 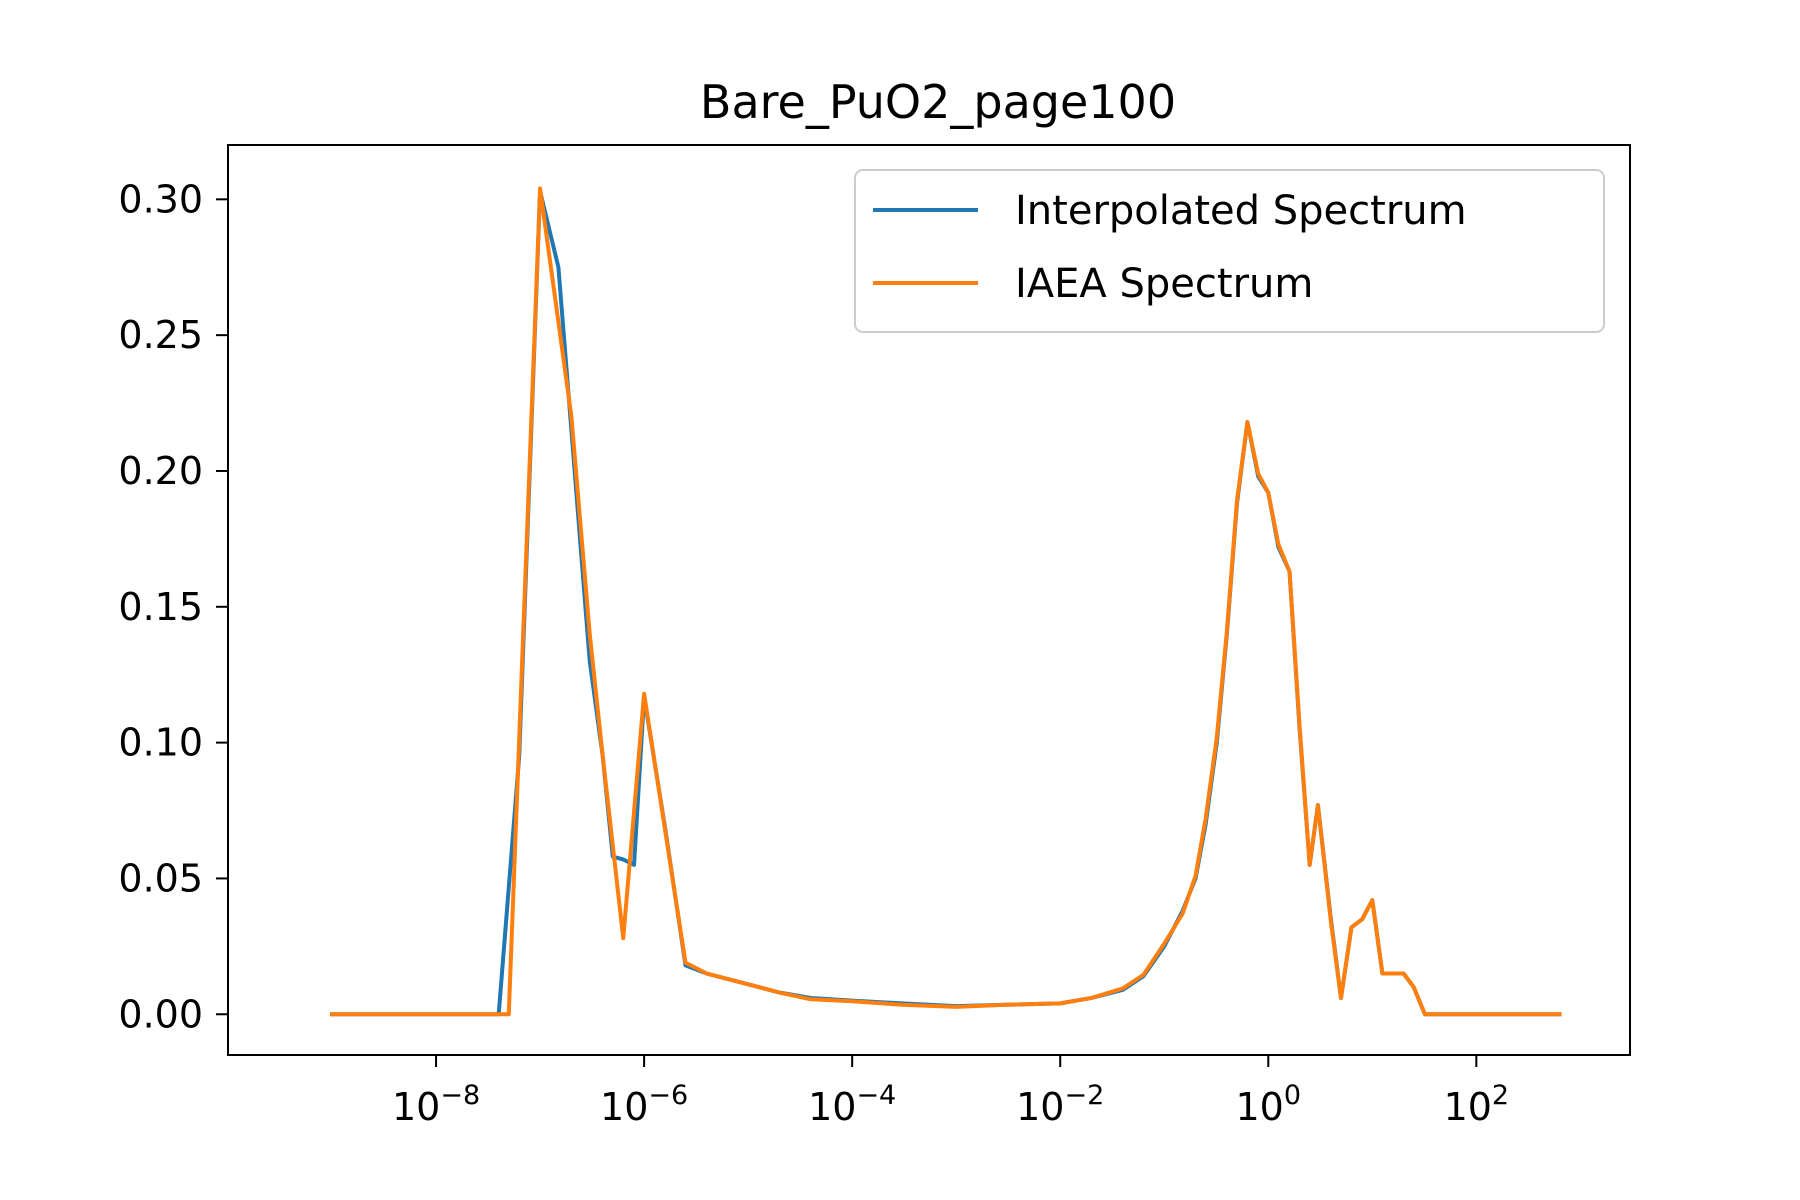 What do you see at coordinates (160, 743) in the screenshot?
I see `y-tick-label: 0.10` at bounding box center [160, 743].